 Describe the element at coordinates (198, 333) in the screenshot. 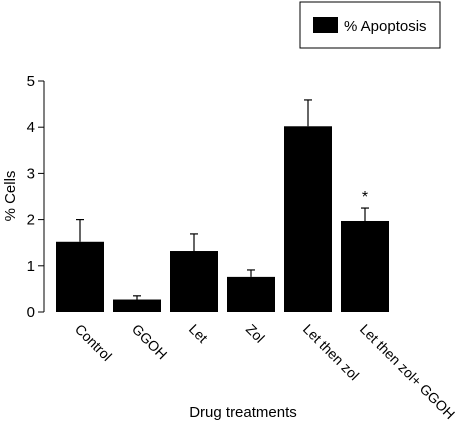

I see `x-tick-label: Let` at that location.